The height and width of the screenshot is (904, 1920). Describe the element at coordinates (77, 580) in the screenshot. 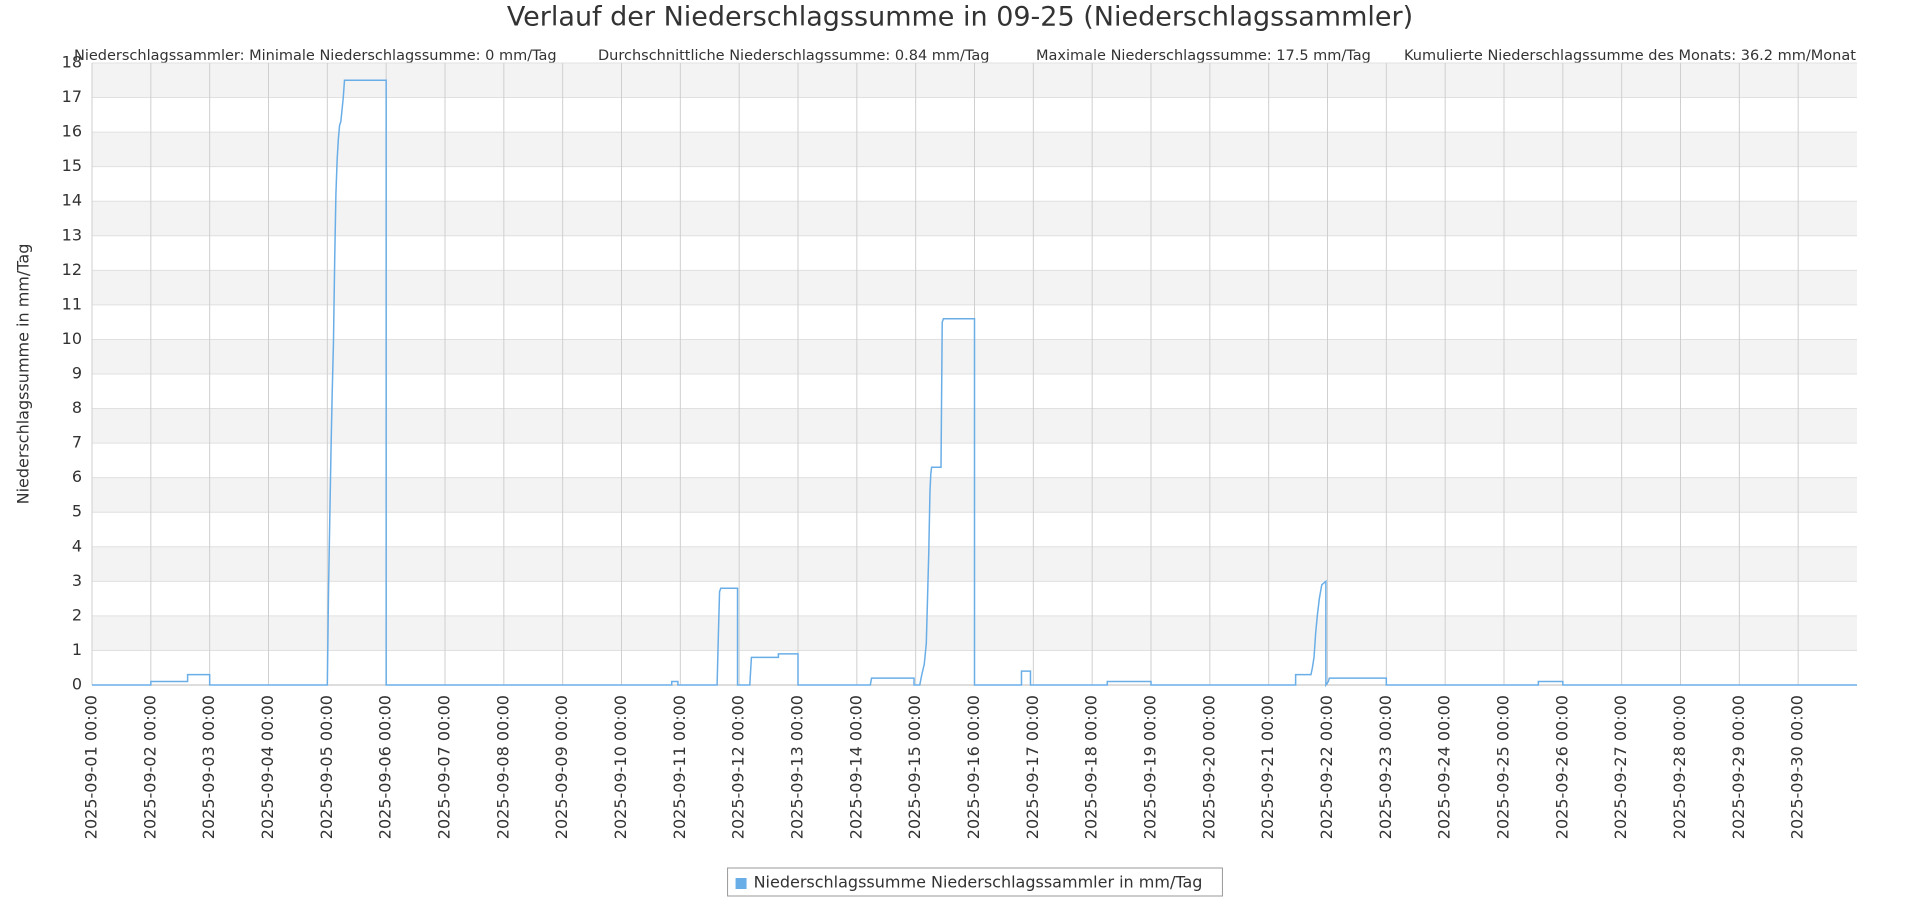

I see `y-tick-label: 3` at that location.